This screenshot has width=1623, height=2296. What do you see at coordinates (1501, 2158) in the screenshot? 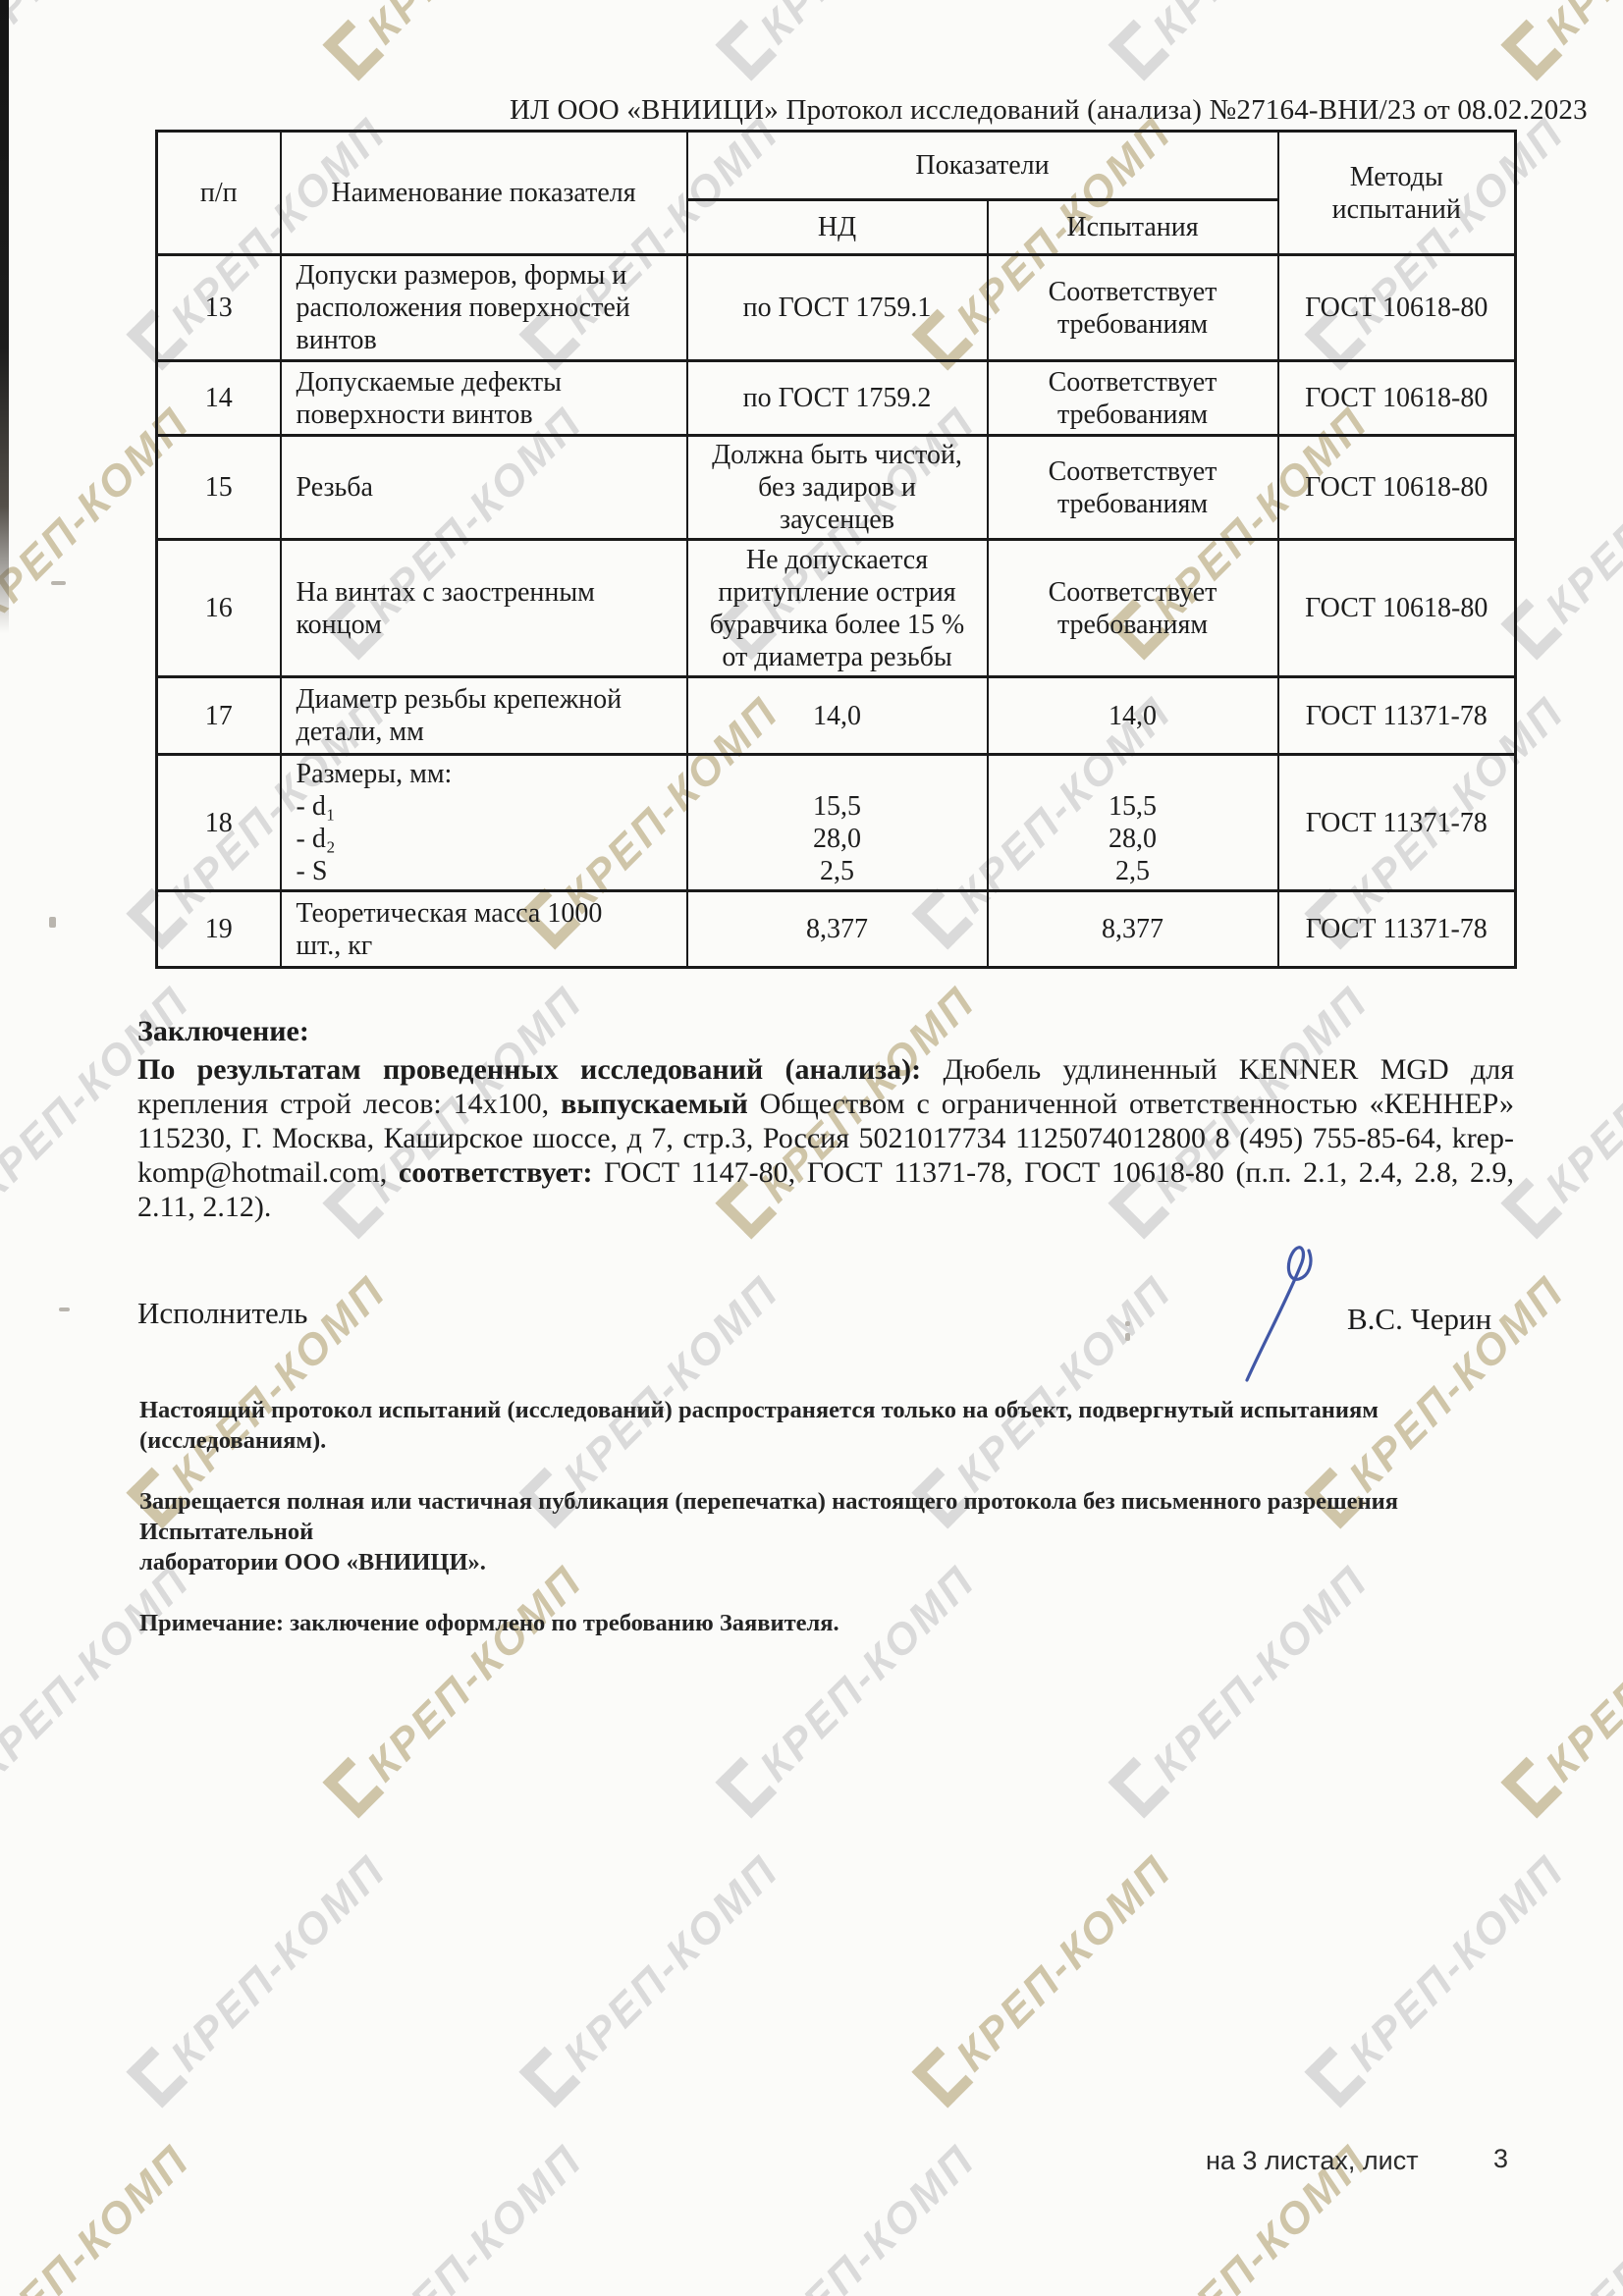
I see `footer-page-number: 3` at bounding box center [1501, 2158].